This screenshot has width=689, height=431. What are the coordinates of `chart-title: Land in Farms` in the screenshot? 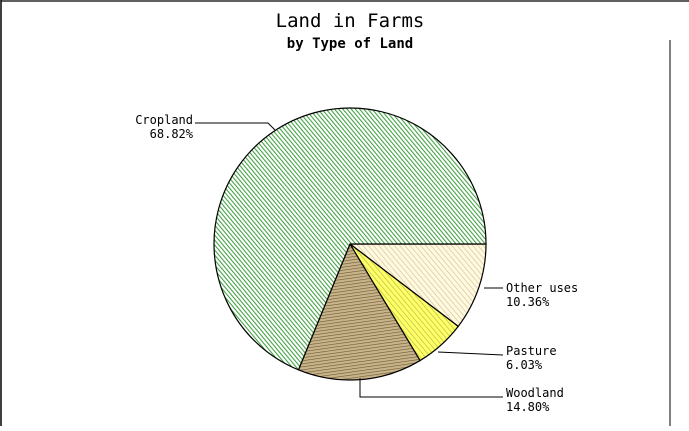 It's located at (350, 21).